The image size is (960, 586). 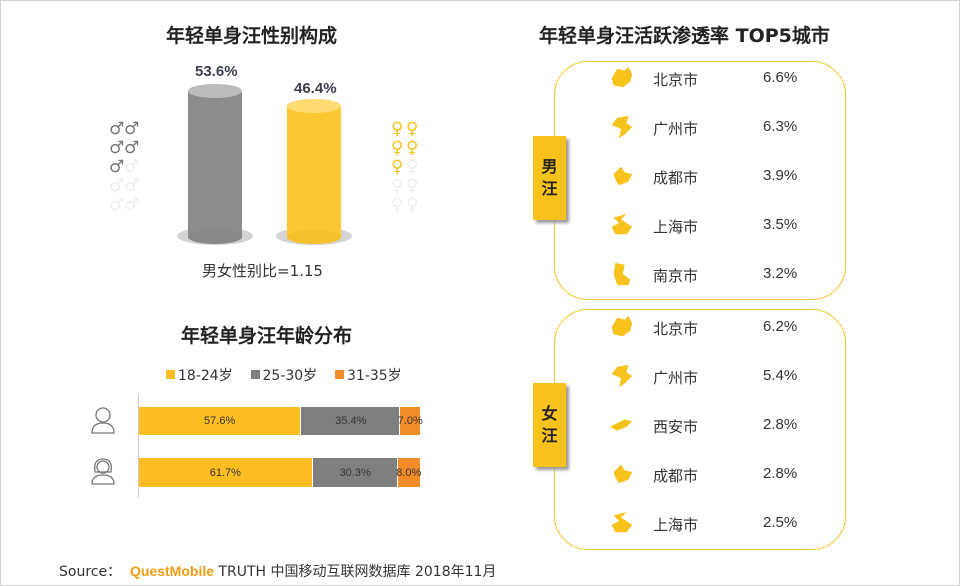 I want to click on city-row: 西安市 2.8%, so click(x=716, y=425).